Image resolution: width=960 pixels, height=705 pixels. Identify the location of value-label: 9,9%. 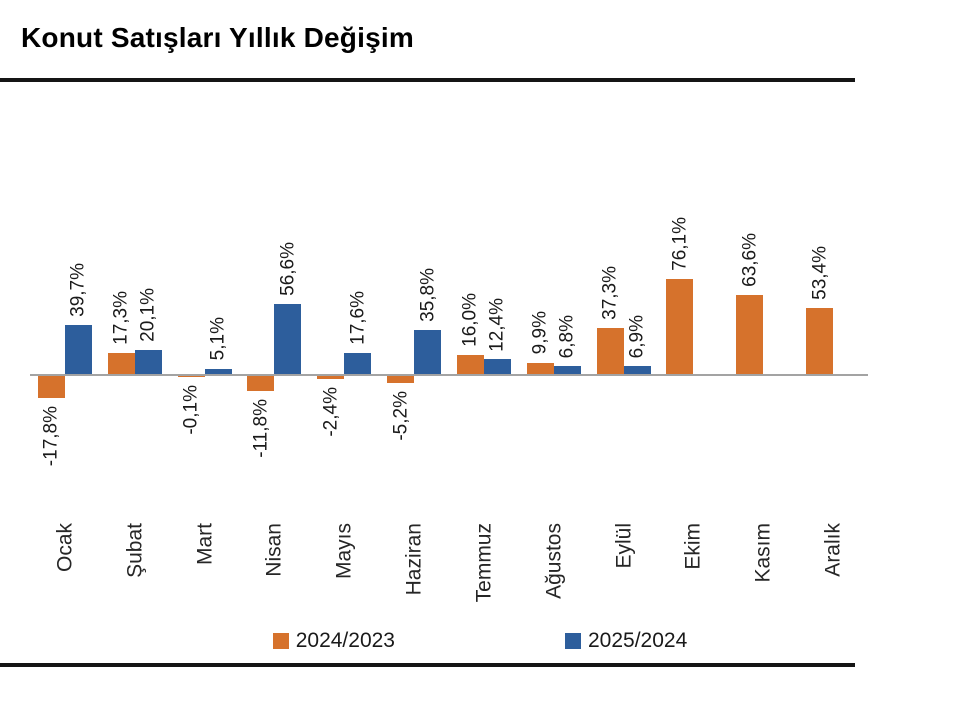
(540, 333).